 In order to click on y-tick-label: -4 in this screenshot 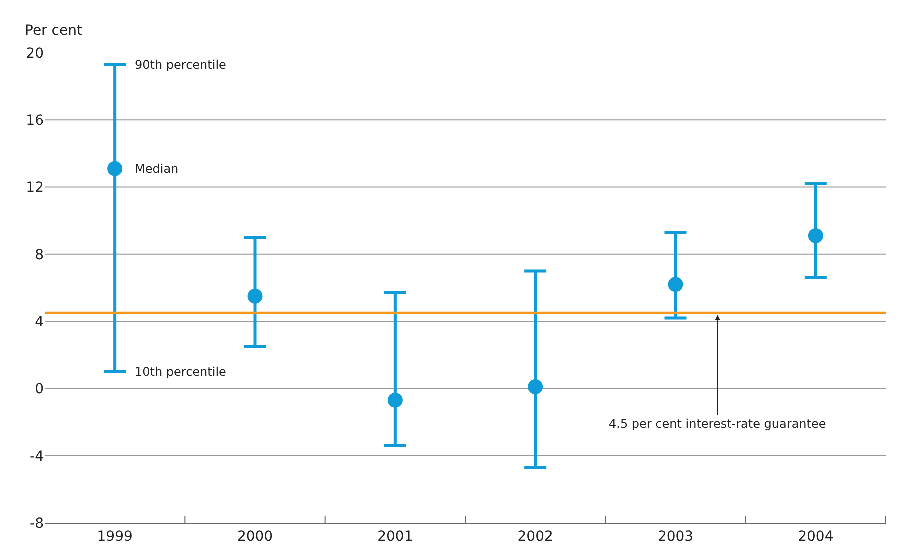, I will do `click(37, 456)`.